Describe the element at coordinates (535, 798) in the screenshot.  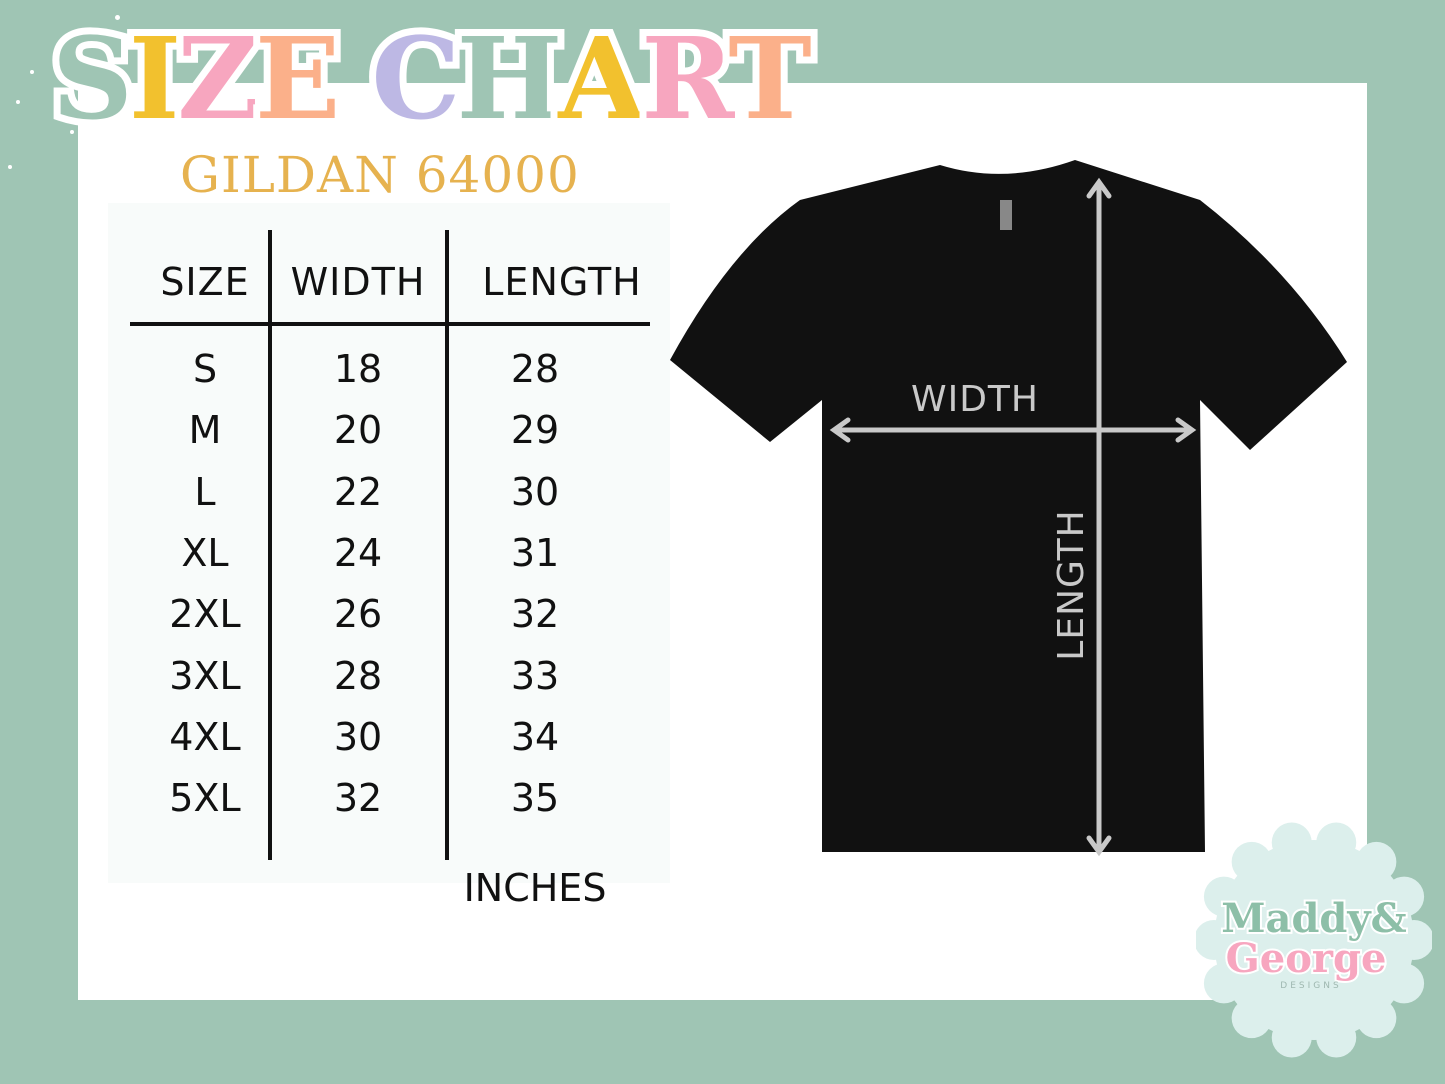
I see `cell-length: 35` at that location.